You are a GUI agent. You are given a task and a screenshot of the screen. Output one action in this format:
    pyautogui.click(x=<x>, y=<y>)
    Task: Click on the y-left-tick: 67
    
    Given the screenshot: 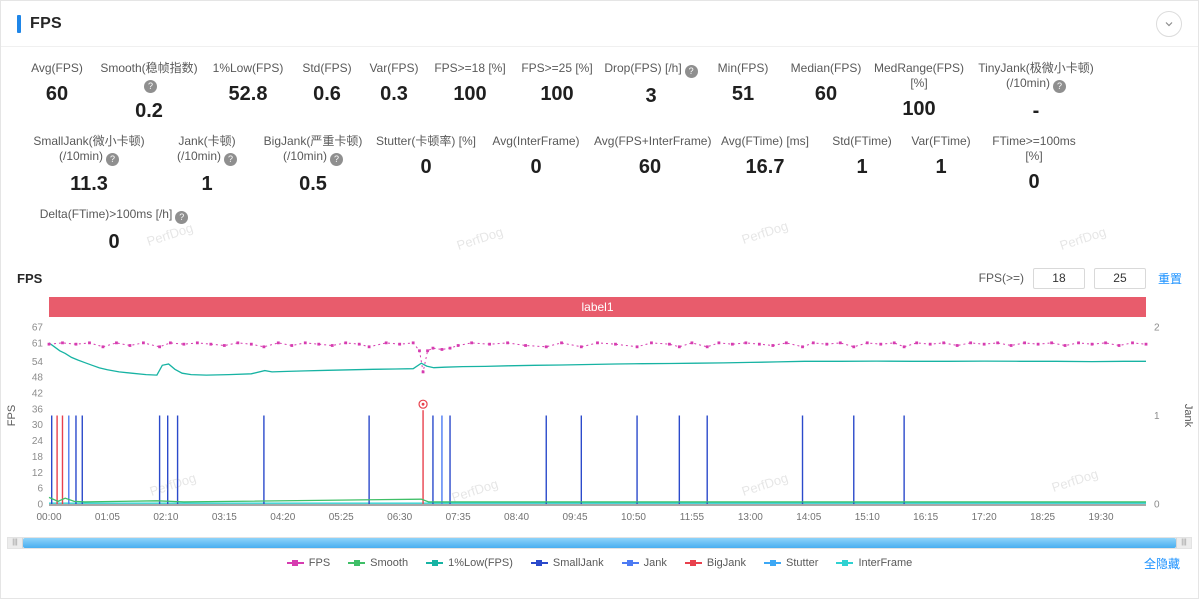 What is the action you would take?
    pyautogui.click(x=38, y=328)
    